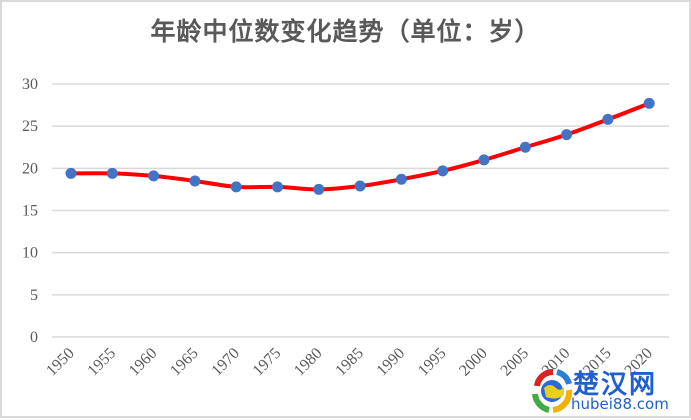 The height and width of the screenshot is (420, 691). What do you see at coordinates (184, 362) in the screenshot?
I see `x-tick-label: 1965` at bounding box center [184, 362].